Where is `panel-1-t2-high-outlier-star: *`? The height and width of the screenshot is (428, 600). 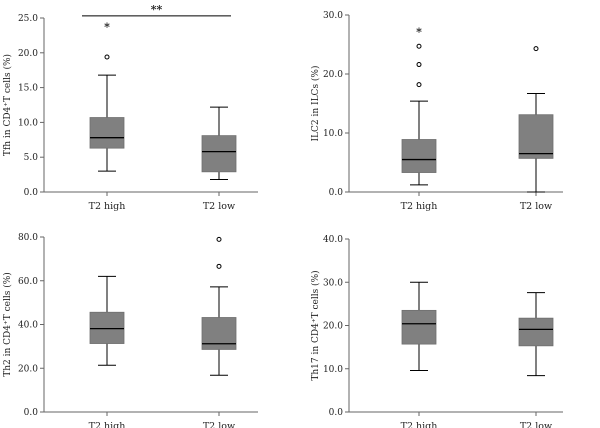
panel-1-t2-high-outlier-star: * is located at coordinates (107, 26).